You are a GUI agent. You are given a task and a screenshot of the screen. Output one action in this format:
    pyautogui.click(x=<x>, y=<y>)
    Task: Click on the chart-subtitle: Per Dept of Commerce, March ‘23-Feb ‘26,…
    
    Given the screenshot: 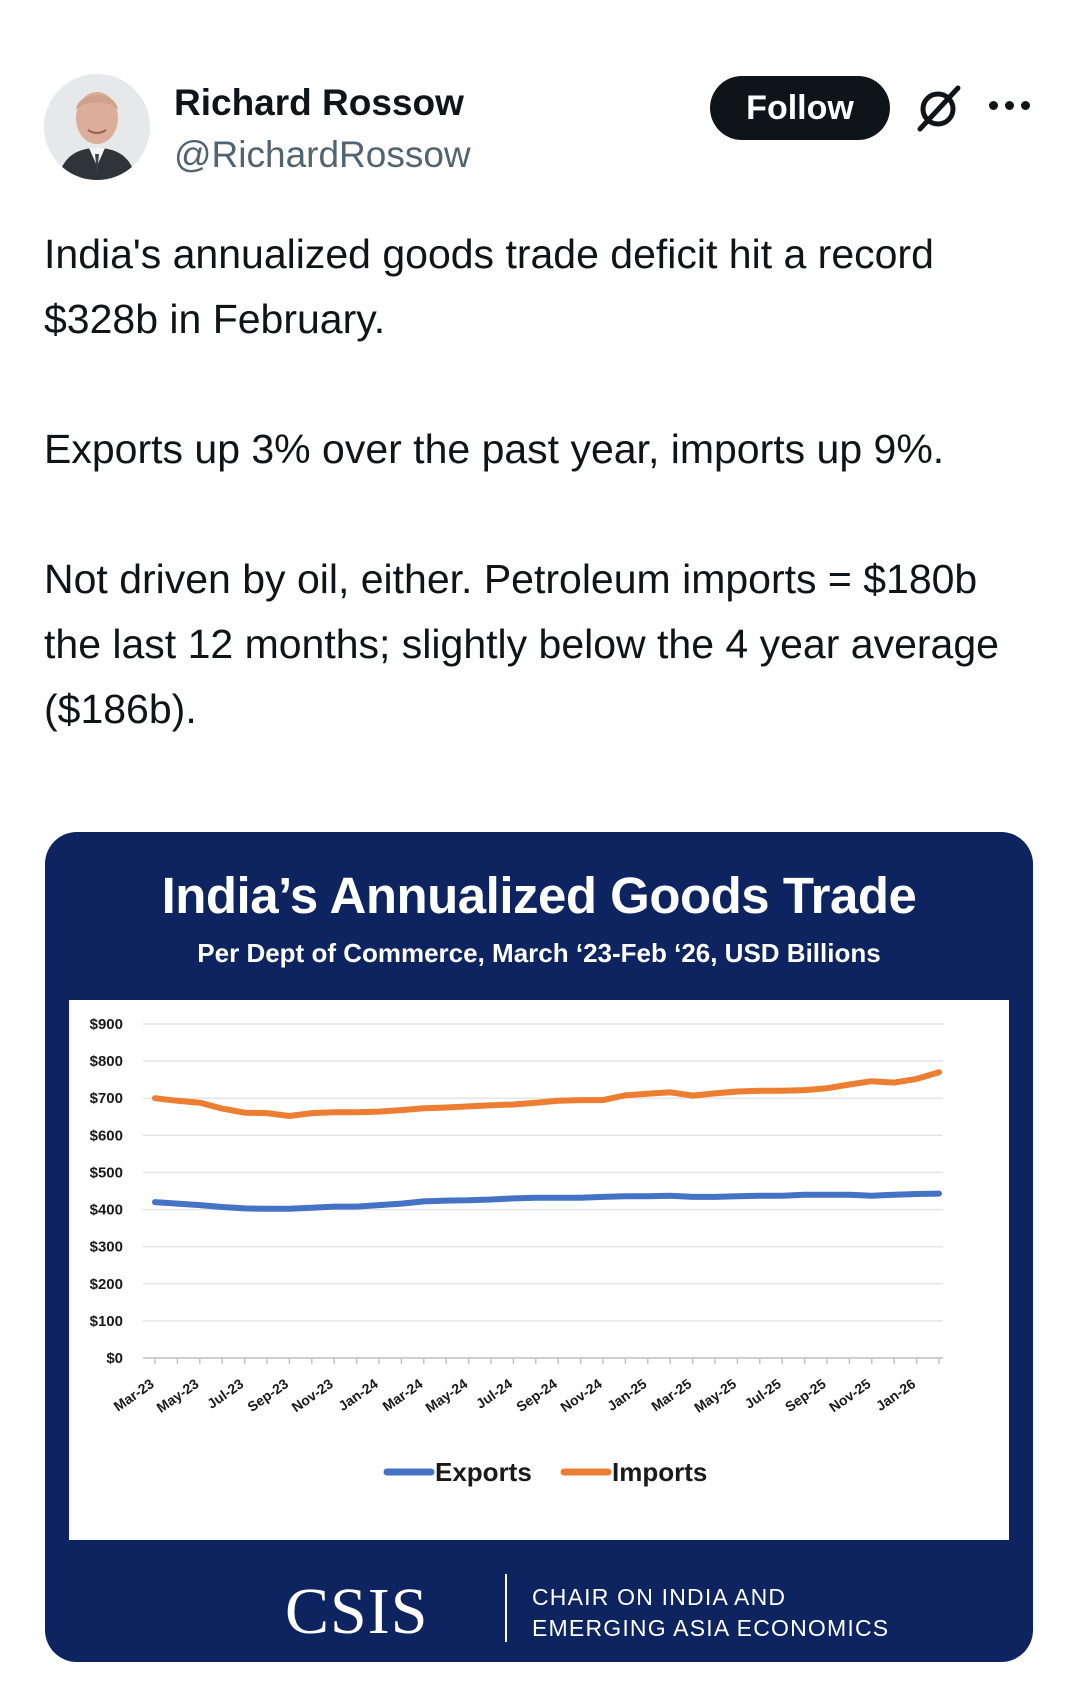 What is the action you would take?
    pyautogui.click(x=539, y=953)
    